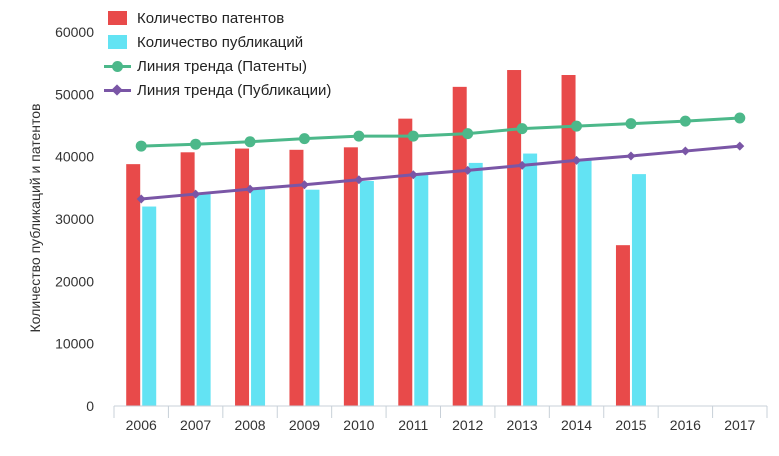 The image size is (779, 456). I want to click on legend-item-patents: Количество патентов, so click(239, 18).